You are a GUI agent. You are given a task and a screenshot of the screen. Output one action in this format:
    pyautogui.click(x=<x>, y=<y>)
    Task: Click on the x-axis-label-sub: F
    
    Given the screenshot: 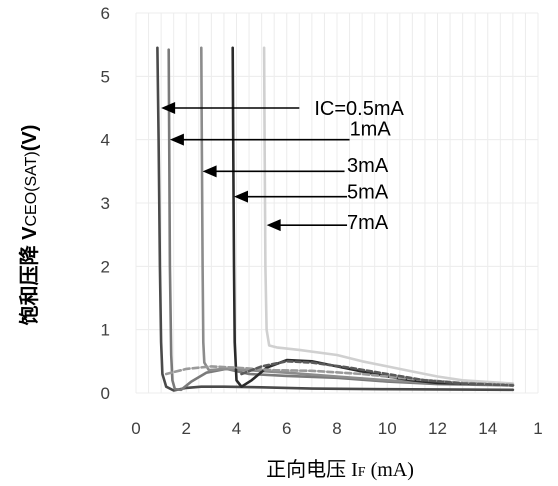 What is the action you would take?
    pyautogui.click(x=362, y=472)
    